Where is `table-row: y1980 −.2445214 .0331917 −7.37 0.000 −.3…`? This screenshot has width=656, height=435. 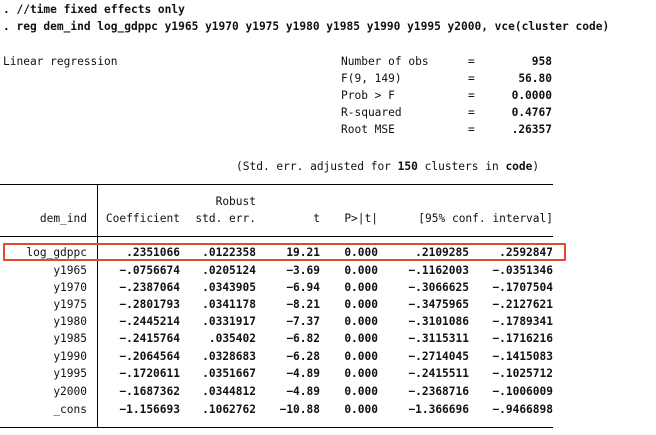
table-row: y1980 −.2445214 .0331917 −7.37 0.000 −.3… is located at coordinates (280, 321).